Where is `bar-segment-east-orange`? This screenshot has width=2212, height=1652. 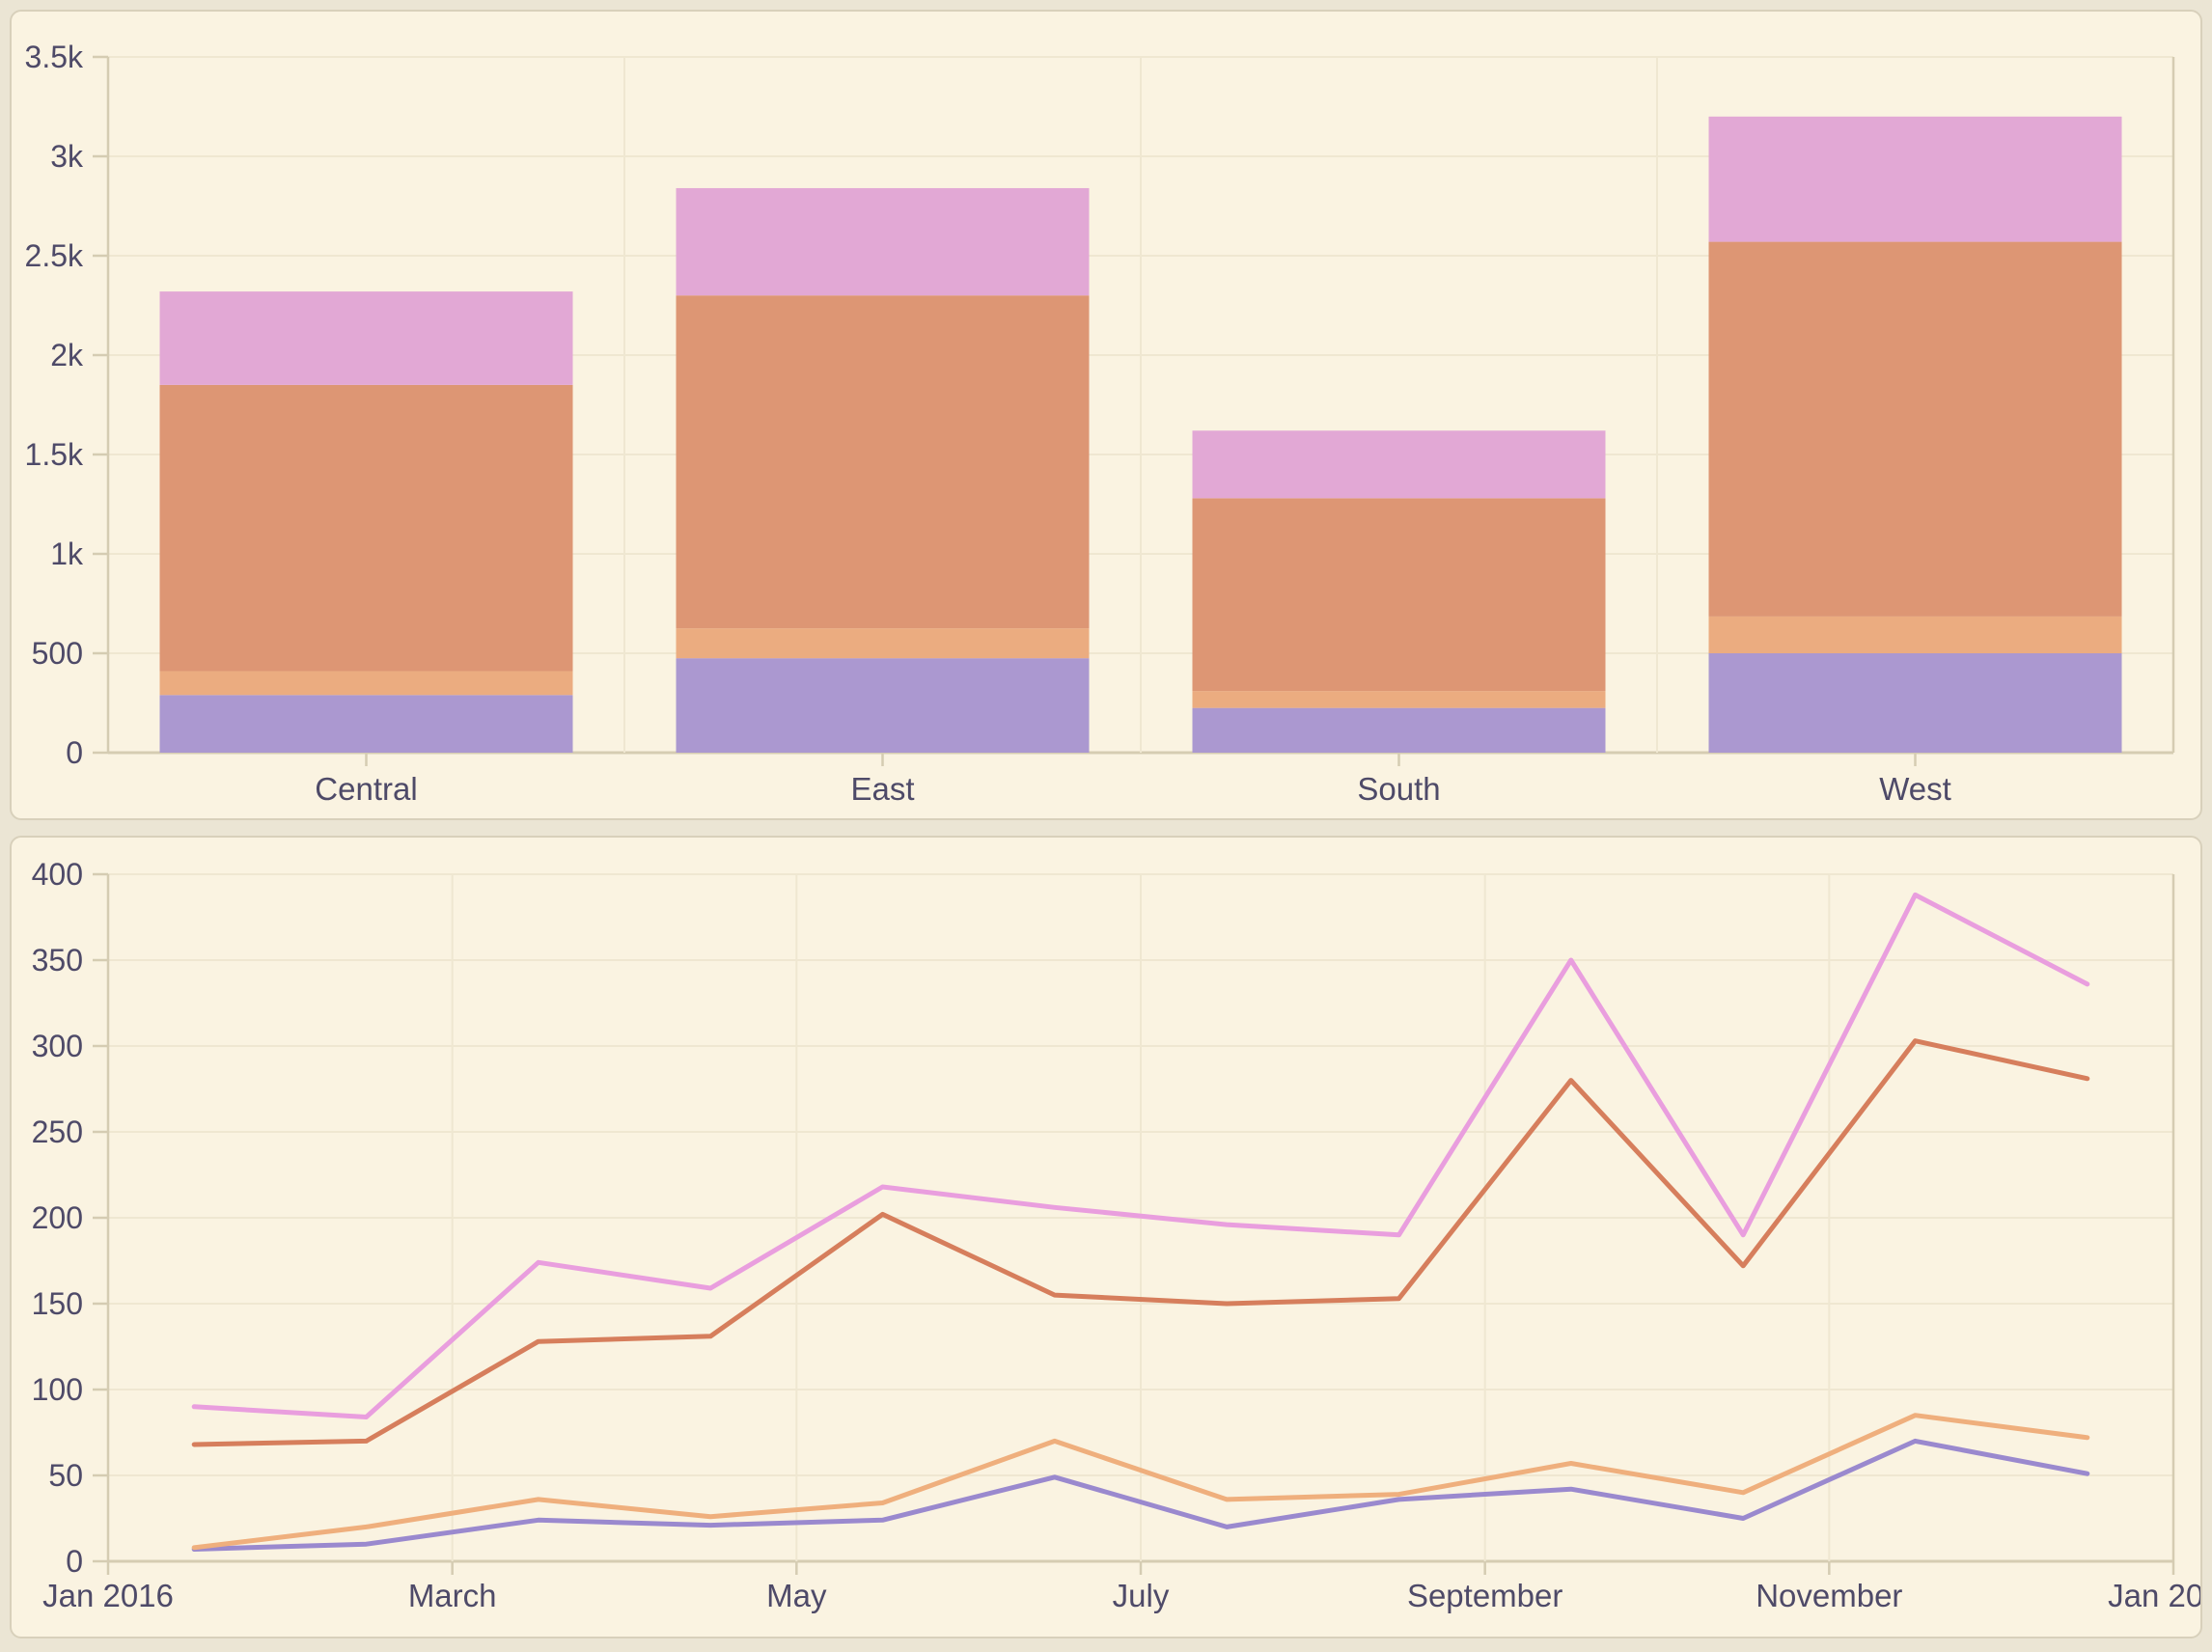
bar-segment-east-orange is located at coordinates (883, 462).